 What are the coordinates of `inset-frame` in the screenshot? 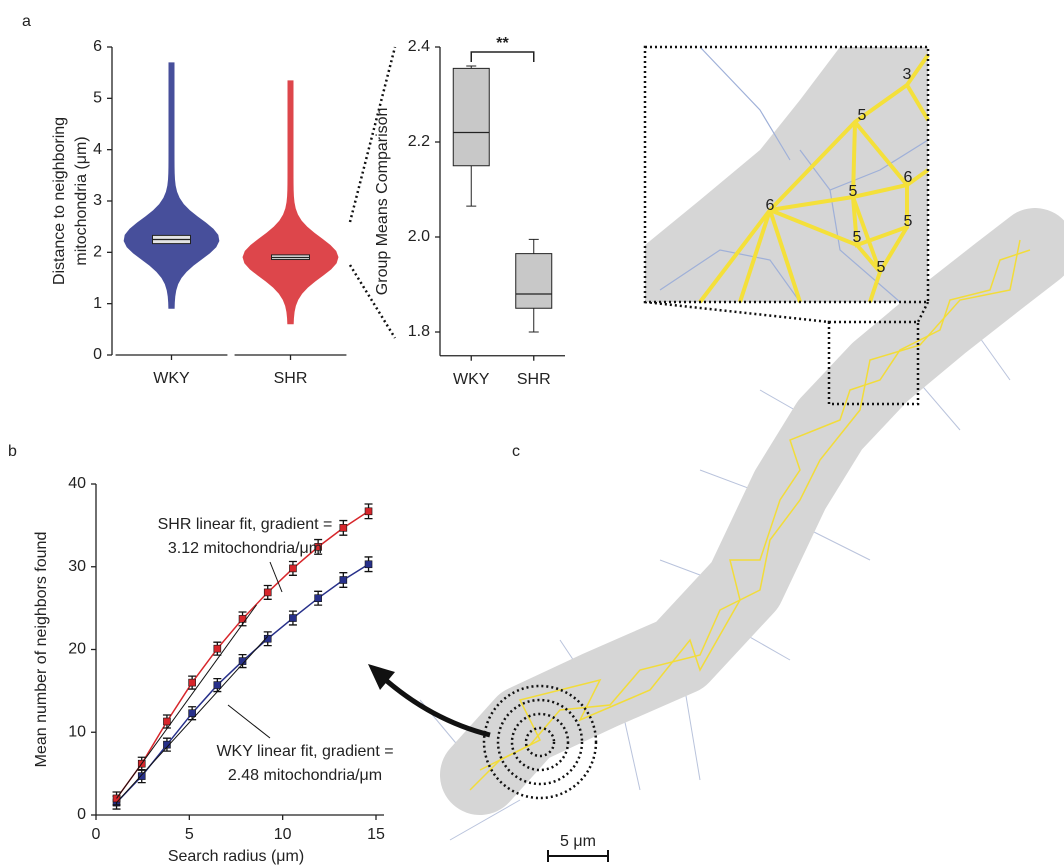 It's located at (786, 174).